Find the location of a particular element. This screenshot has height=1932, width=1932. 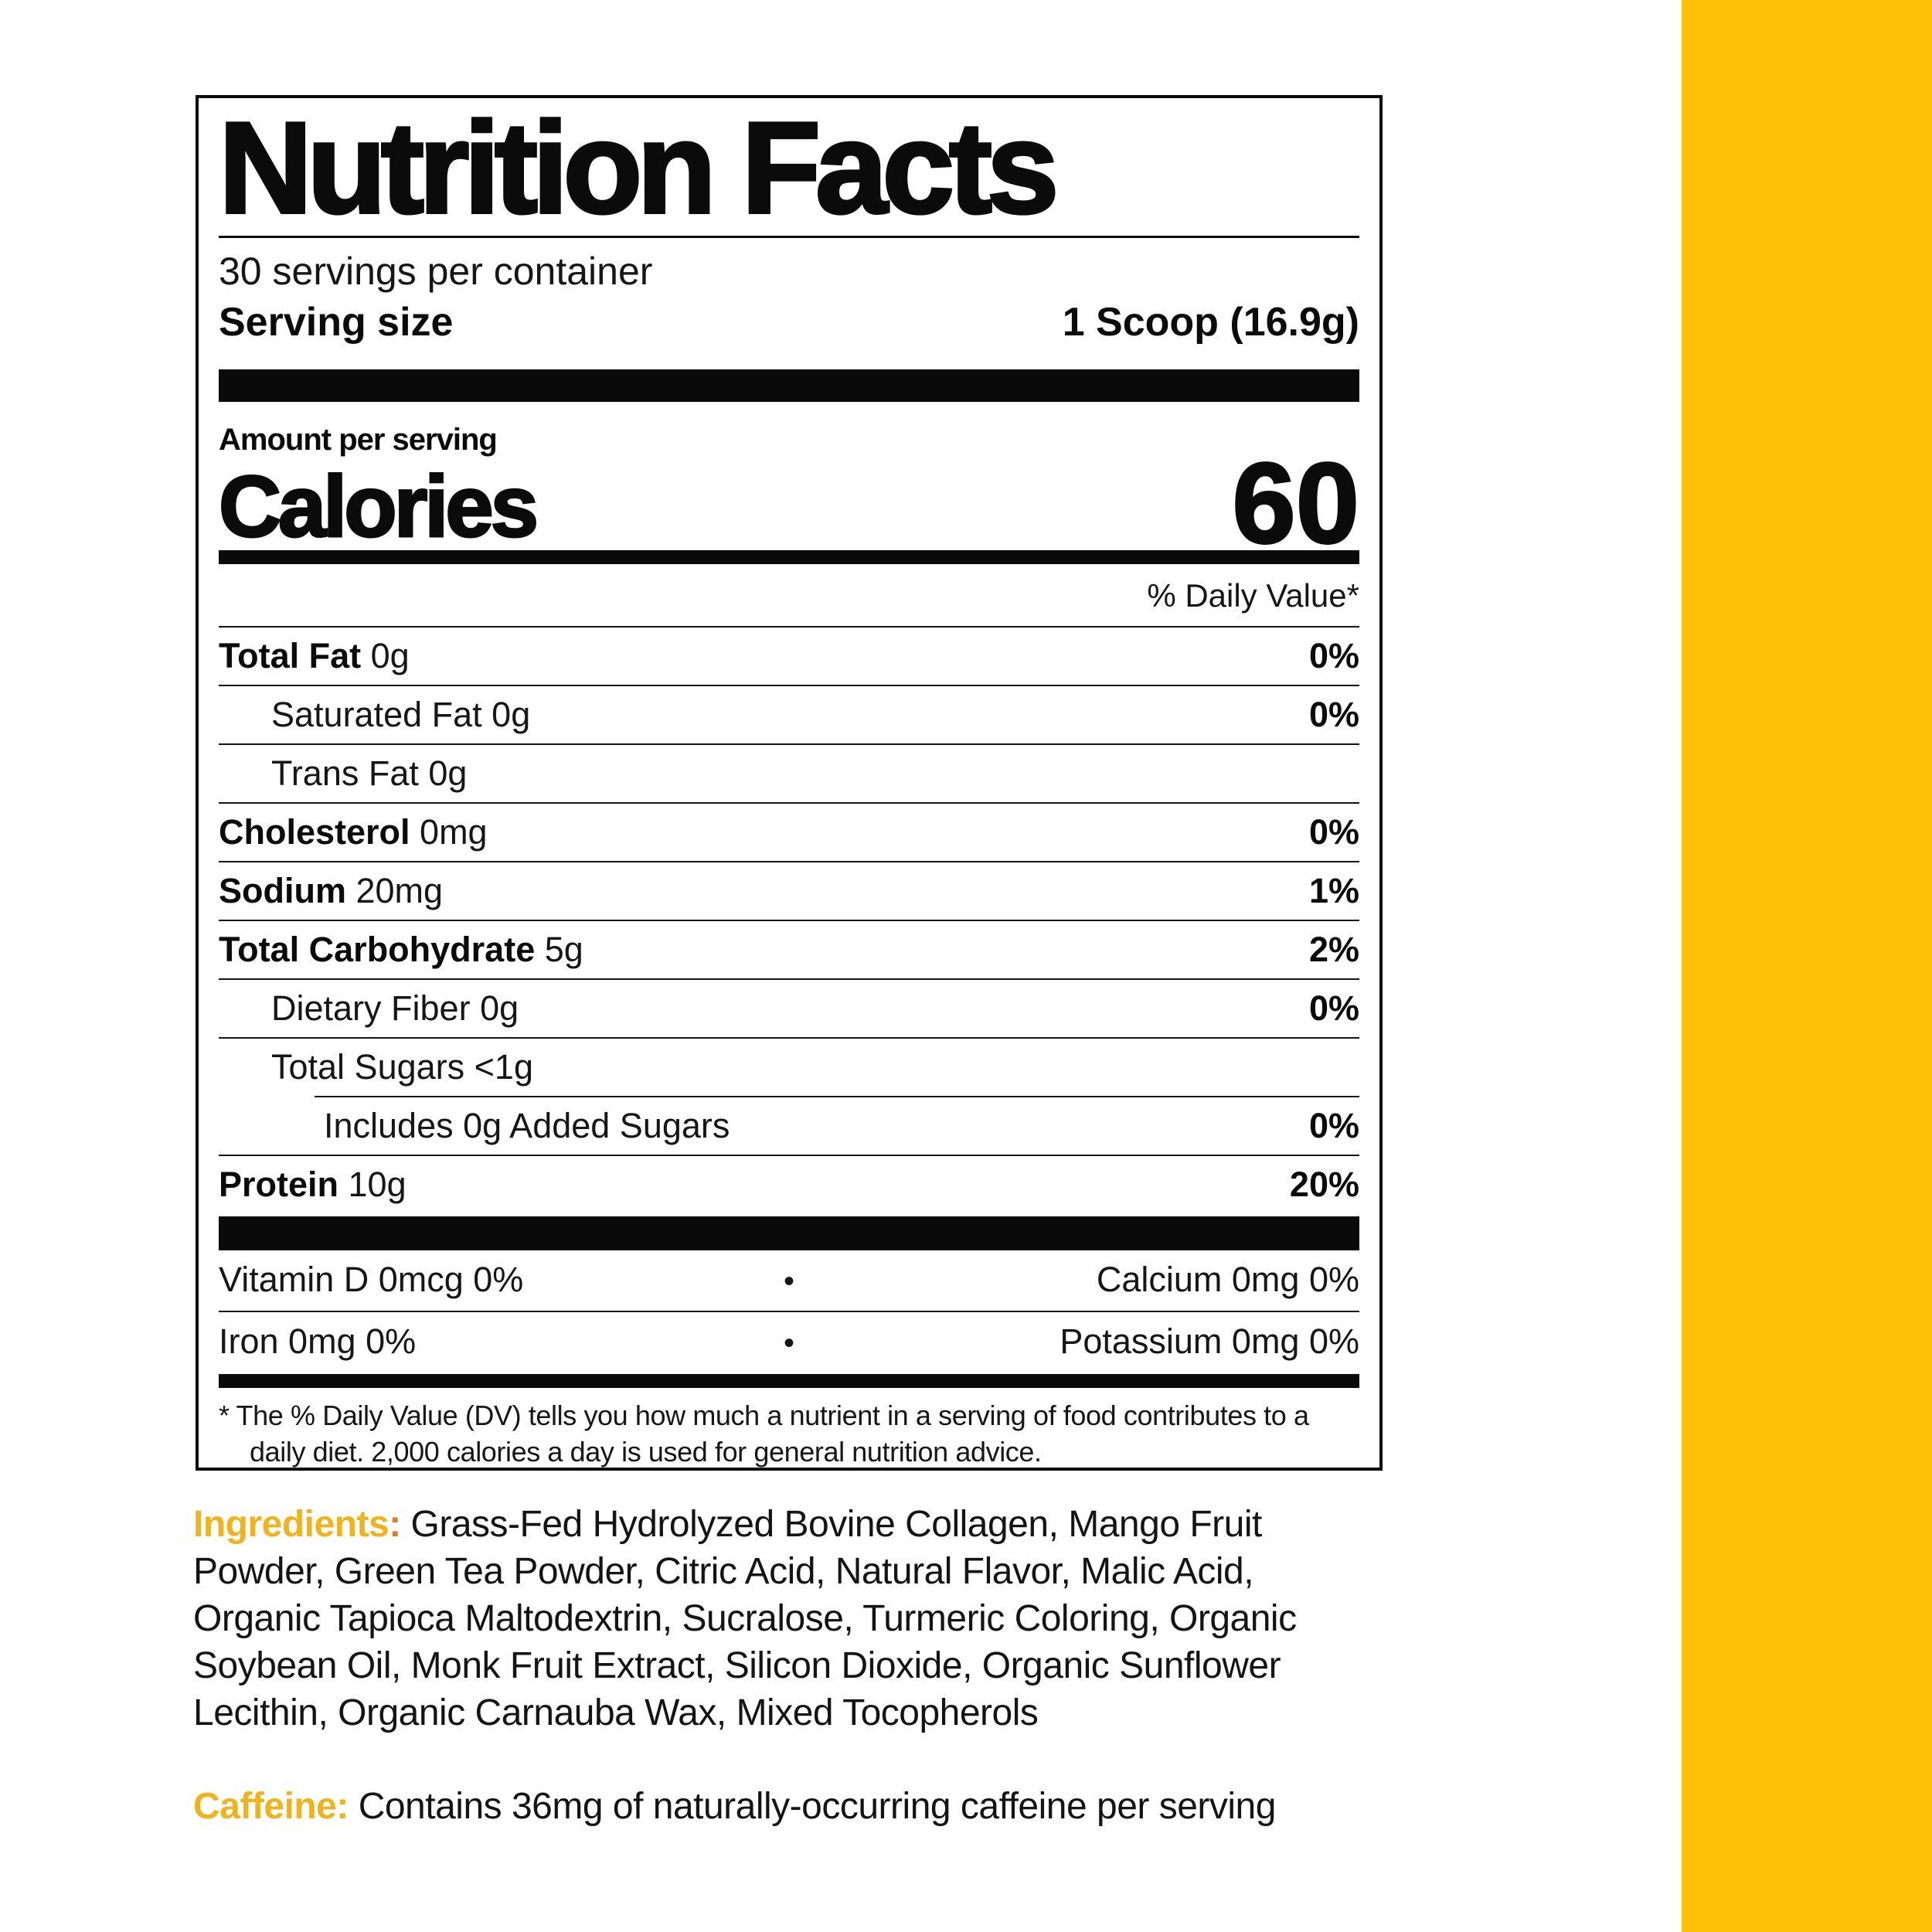

nutrient-row-dietary-fiber: Dietary Fiber 0g 0% is located at coordinates (789, 1007).